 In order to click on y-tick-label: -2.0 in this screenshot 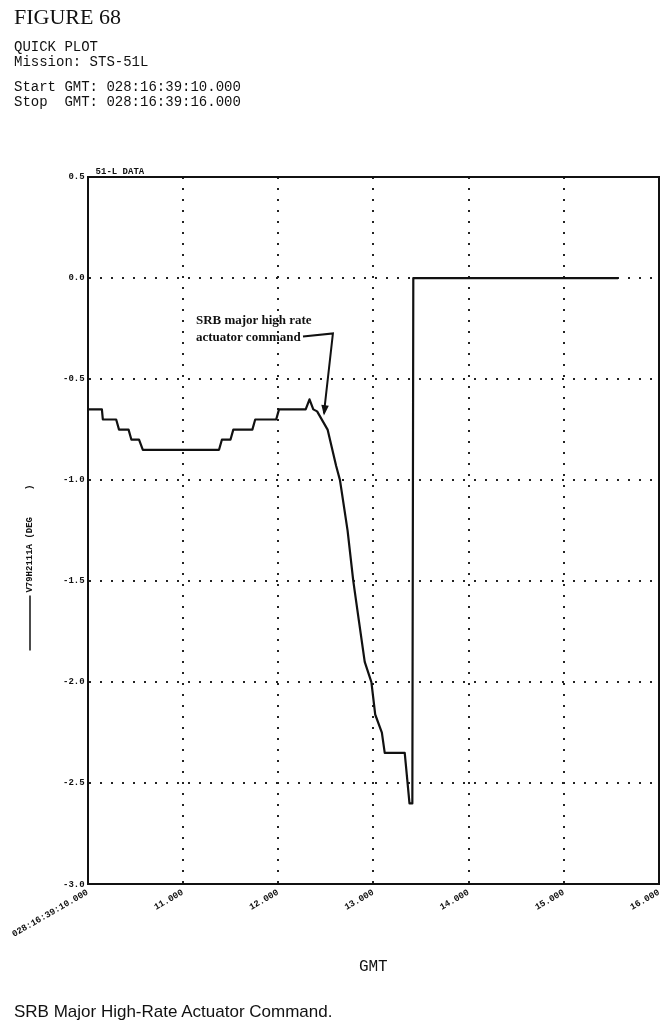, I will do `click(73, 682)`.